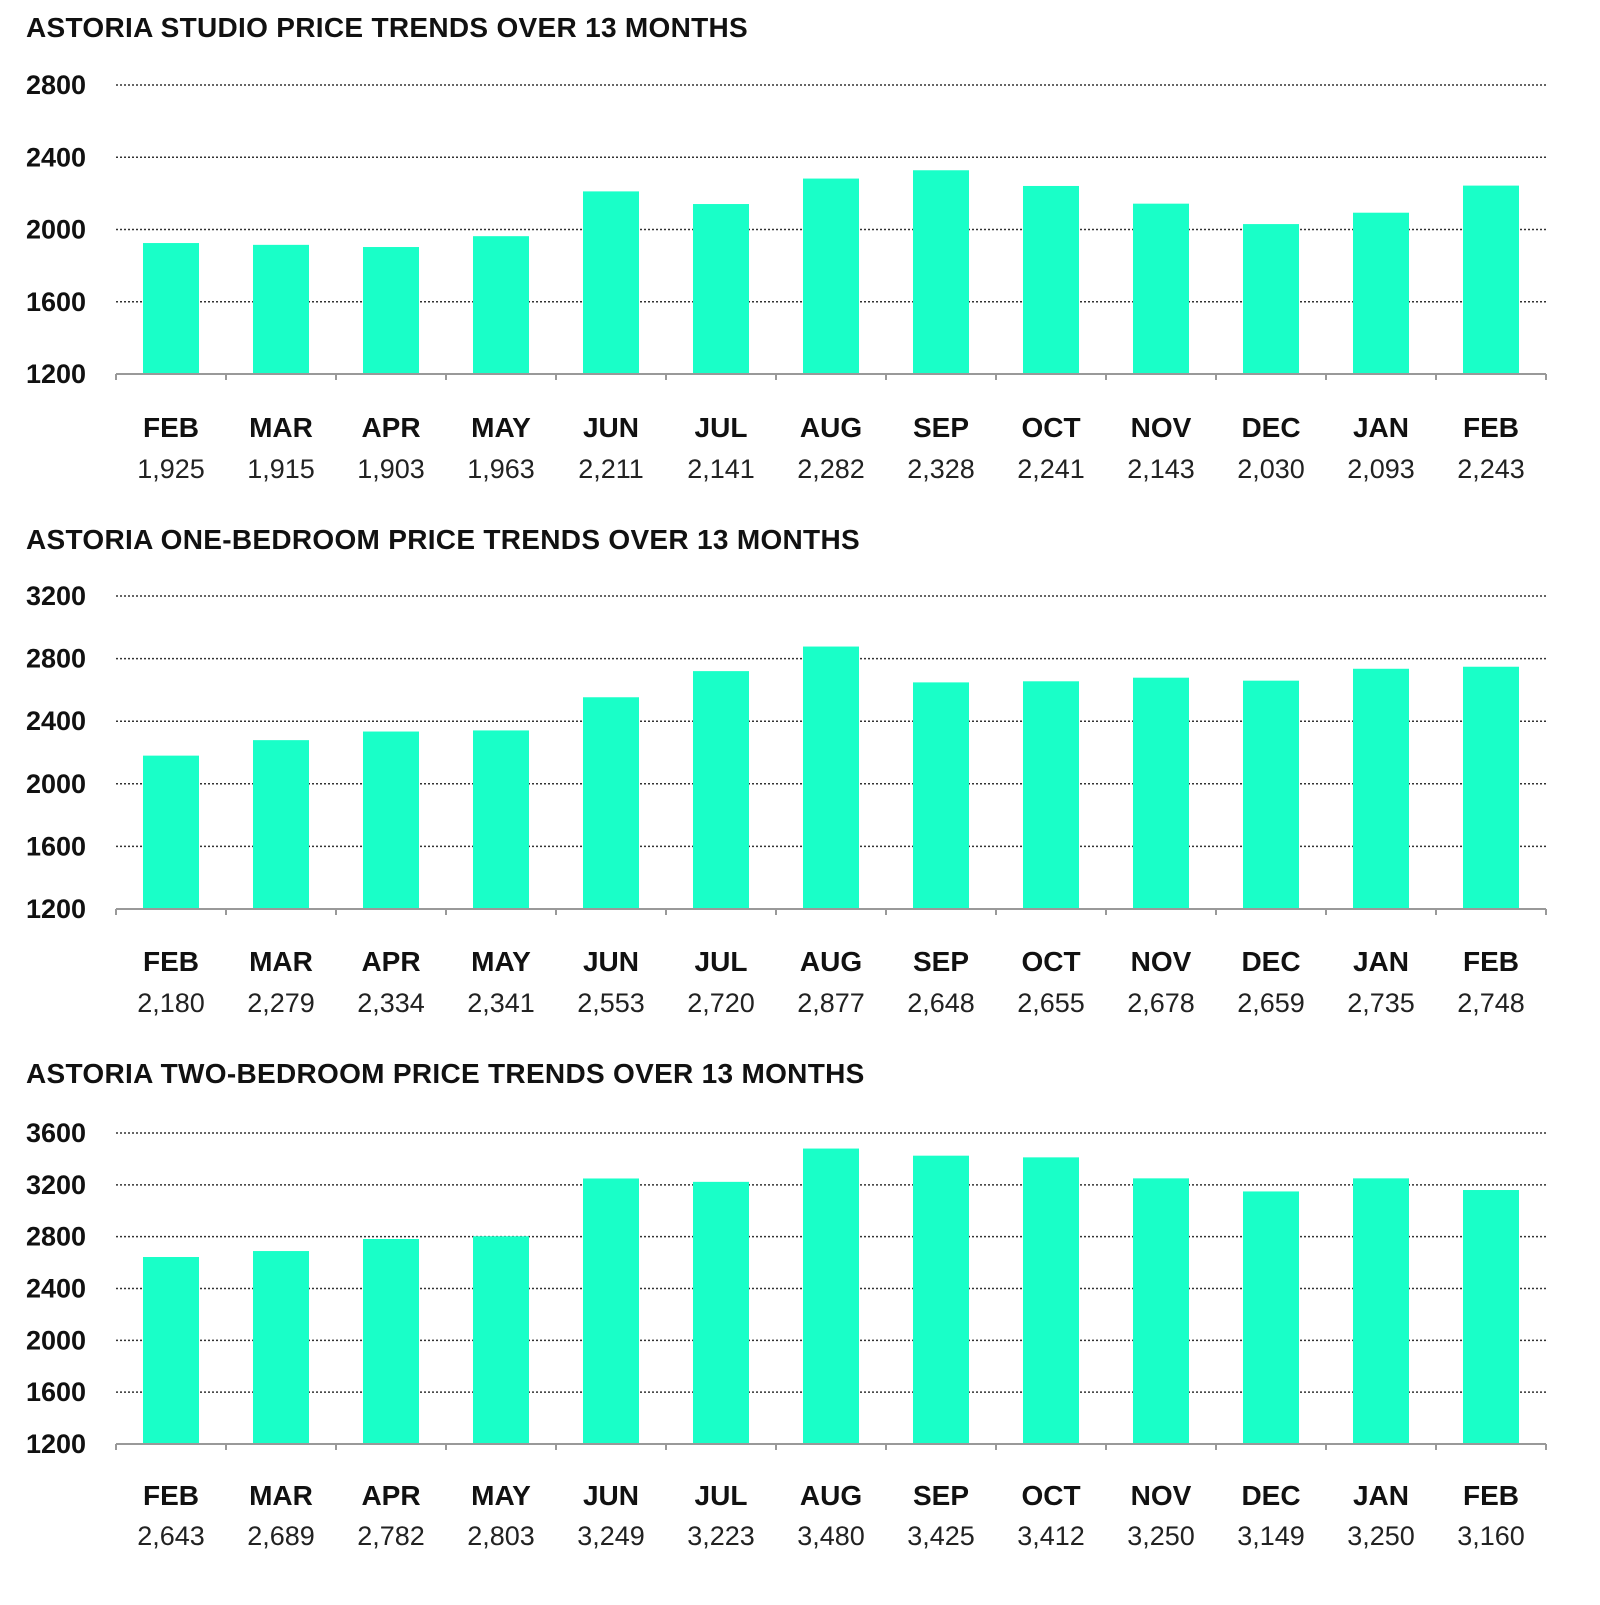 The width and height of the screenshot is (1600, 1605). Describe the element at coordinates (941, 1003) in the screenshot. I see `bar-value-label: 2,648` at that location.